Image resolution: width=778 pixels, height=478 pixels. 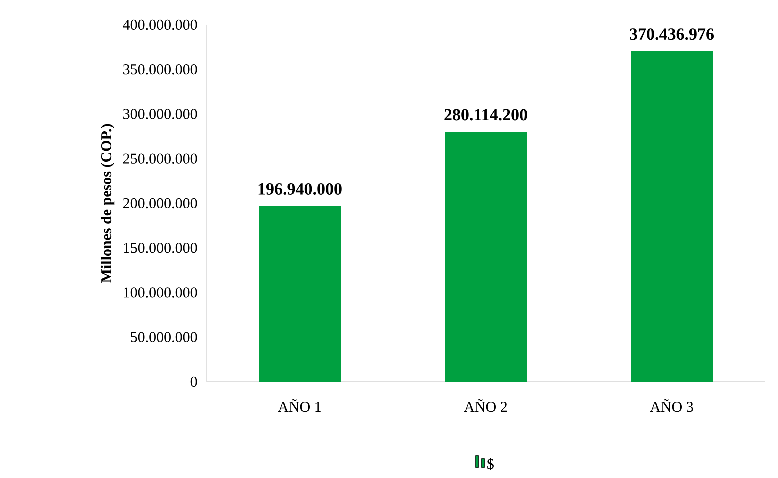 I want to click on x-tick-label: AÑO 1, so click(x=299, y=405).